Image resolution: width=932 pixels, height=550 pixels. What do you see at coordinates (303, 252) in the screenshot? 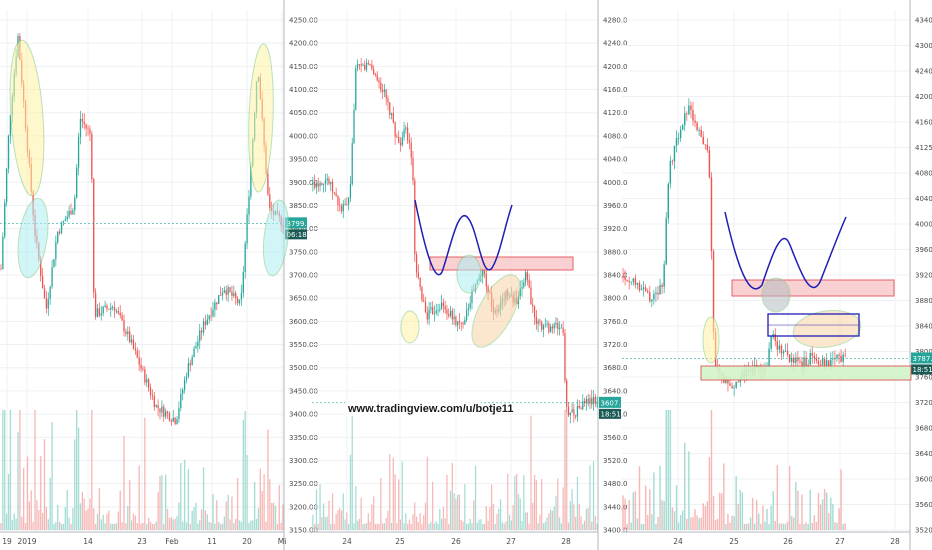
I see `y-tick-label: 3750.00` at bounding box center [303, 252].